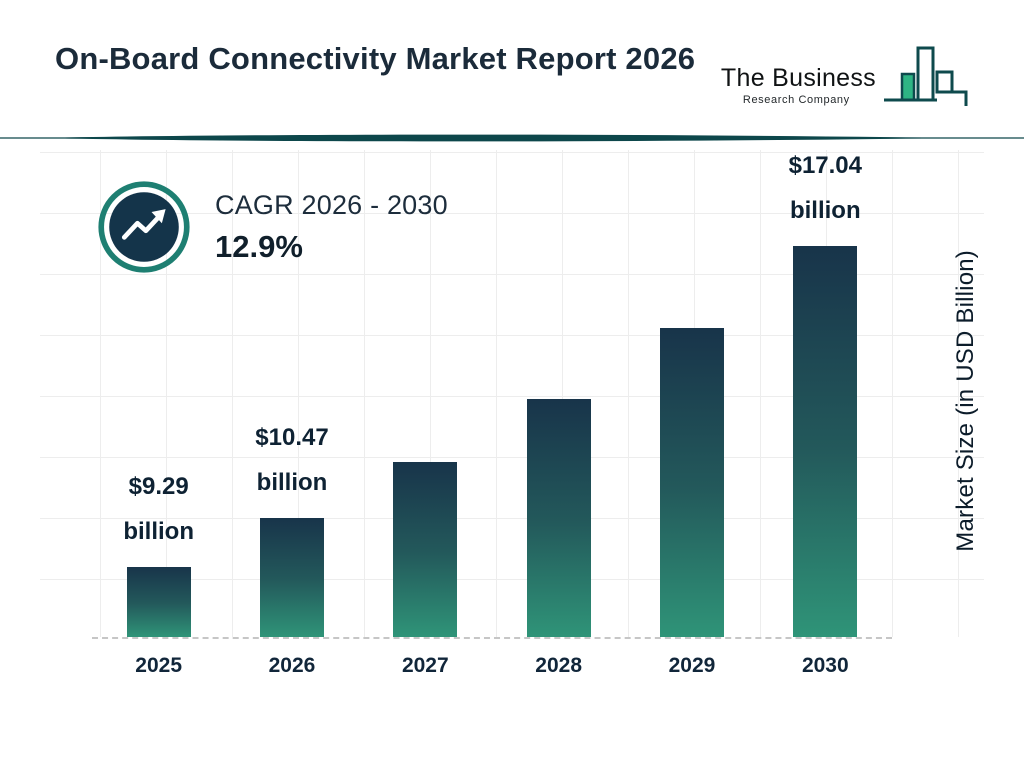 The image size is (1024, 768). What do you see at coordinates (144, 227) in the screenshot?
I see `growth-arrow-icon` at bounding box center [144, 227].